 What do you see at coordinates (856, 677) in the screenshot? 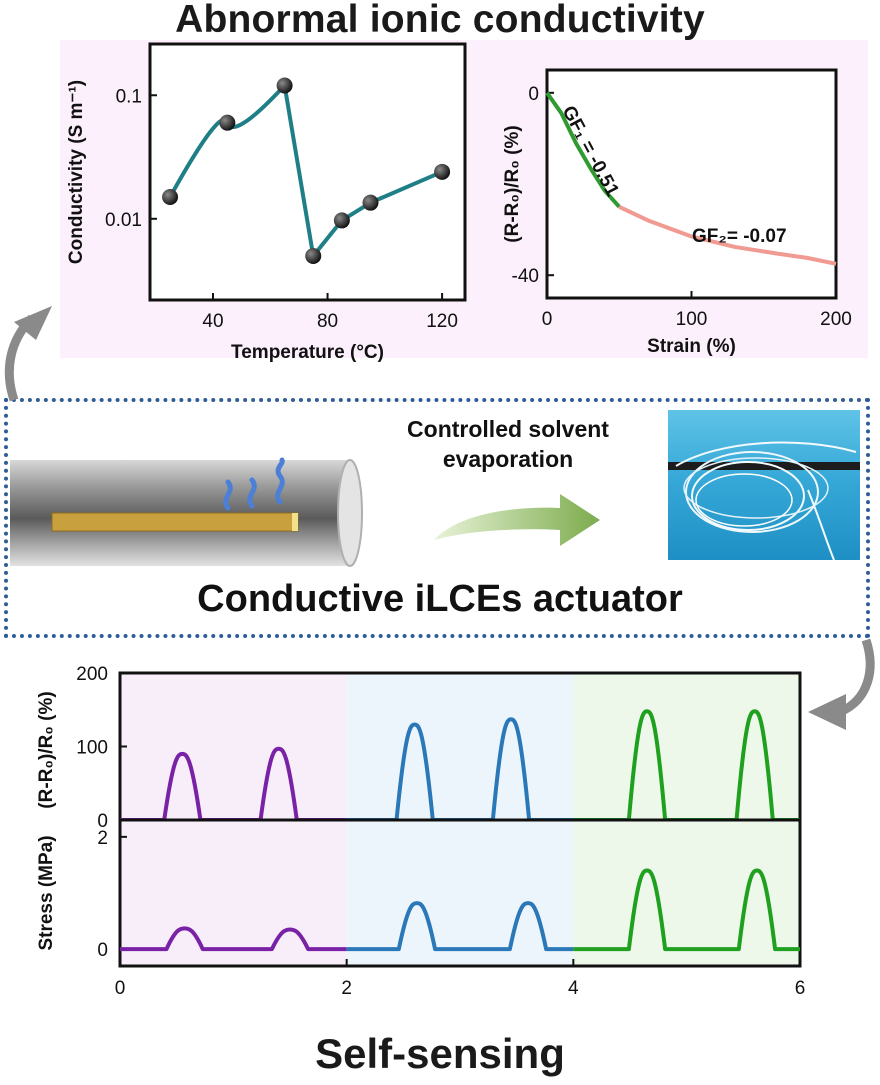
I see `right-curved-arrow` at bounding box center [856, 677].